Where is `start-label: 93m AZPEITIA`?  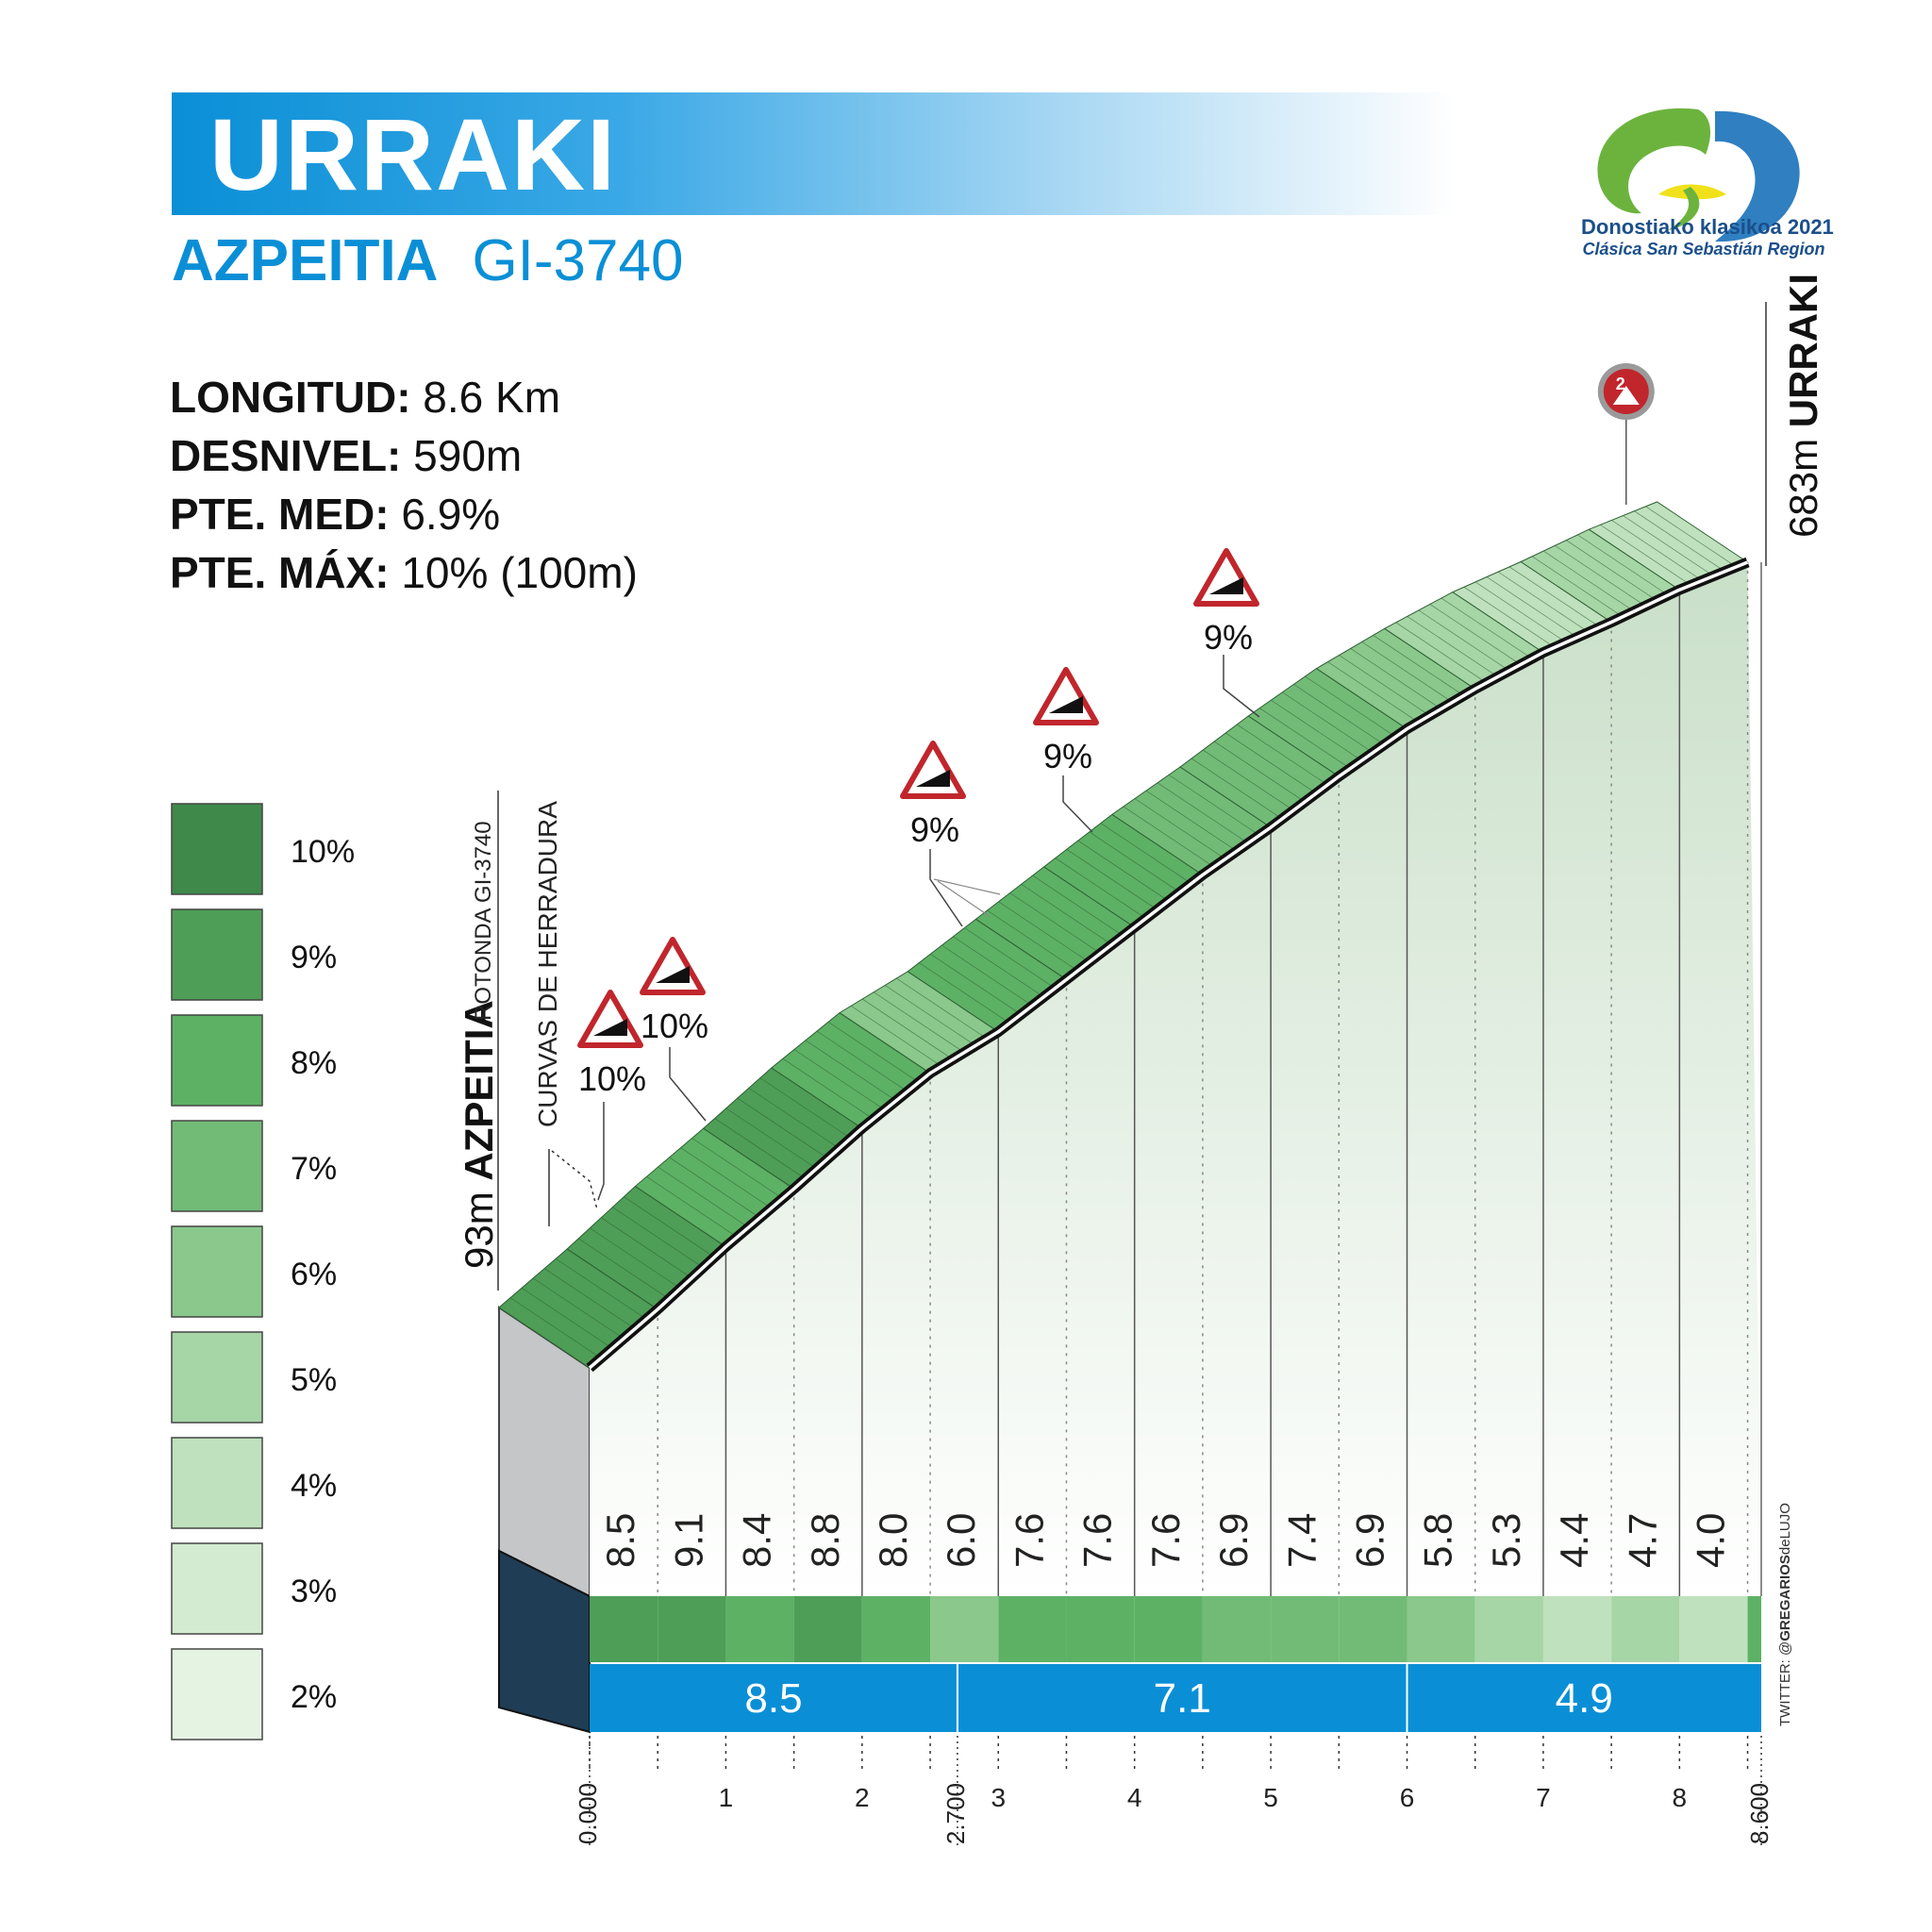
start-label: 93m AZPEITIA is located at coordinates (479, 1135).